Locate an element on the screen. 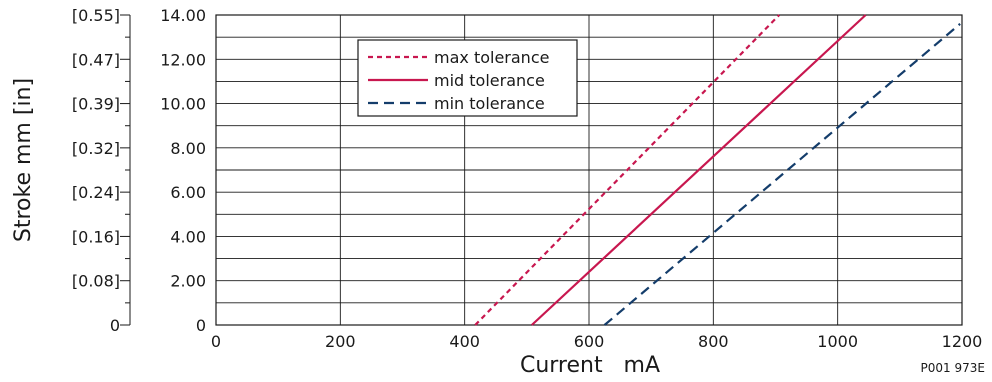 This screenshot has height=382, width=992. x-tick-label: 800 is located at coordinates (713, 341).